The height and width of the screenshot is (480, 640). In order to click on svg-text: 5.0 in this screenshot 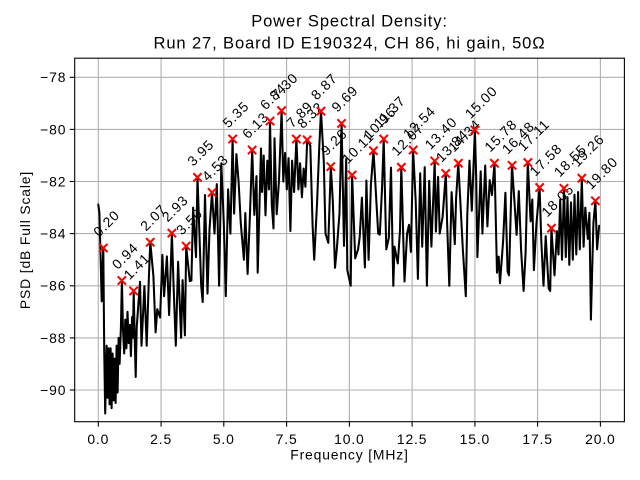, I will do `click(224, 439)`.